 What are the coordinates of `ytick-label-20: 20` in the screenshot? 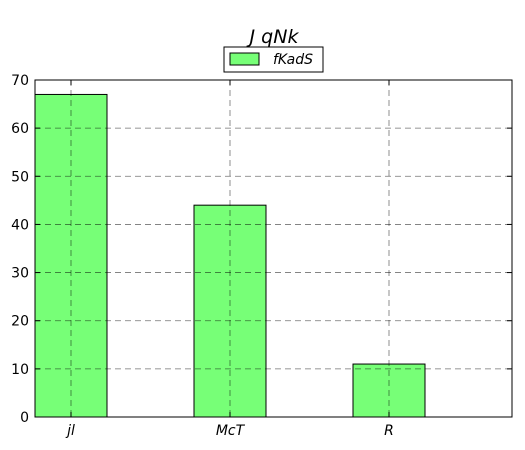 It's located at (20, 322).